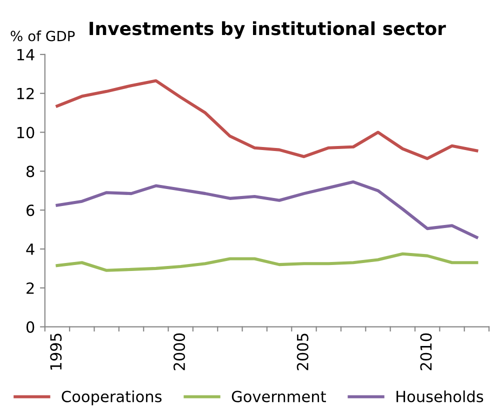 This screenshot has width=499, height=419. What do you see at coordinates (56, 352) in the screenshot?
I see `x-tick-label: 1995` at bounding box center [56, 352].